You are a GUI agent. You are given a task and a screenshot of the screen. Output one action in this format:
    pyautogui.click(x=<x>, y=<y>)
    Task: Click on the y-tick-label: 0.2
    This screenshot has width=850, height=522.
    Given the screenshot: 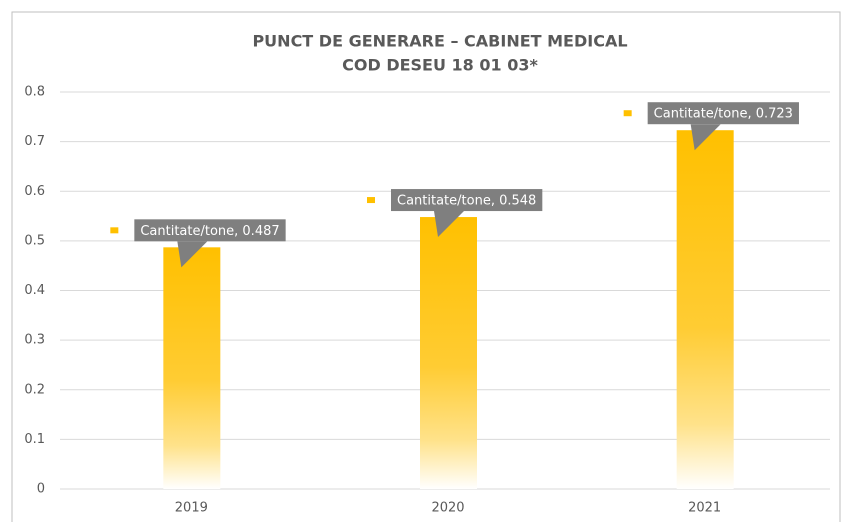 What is the action you would take?
    pyautogui.click(x=34, y=389)
    